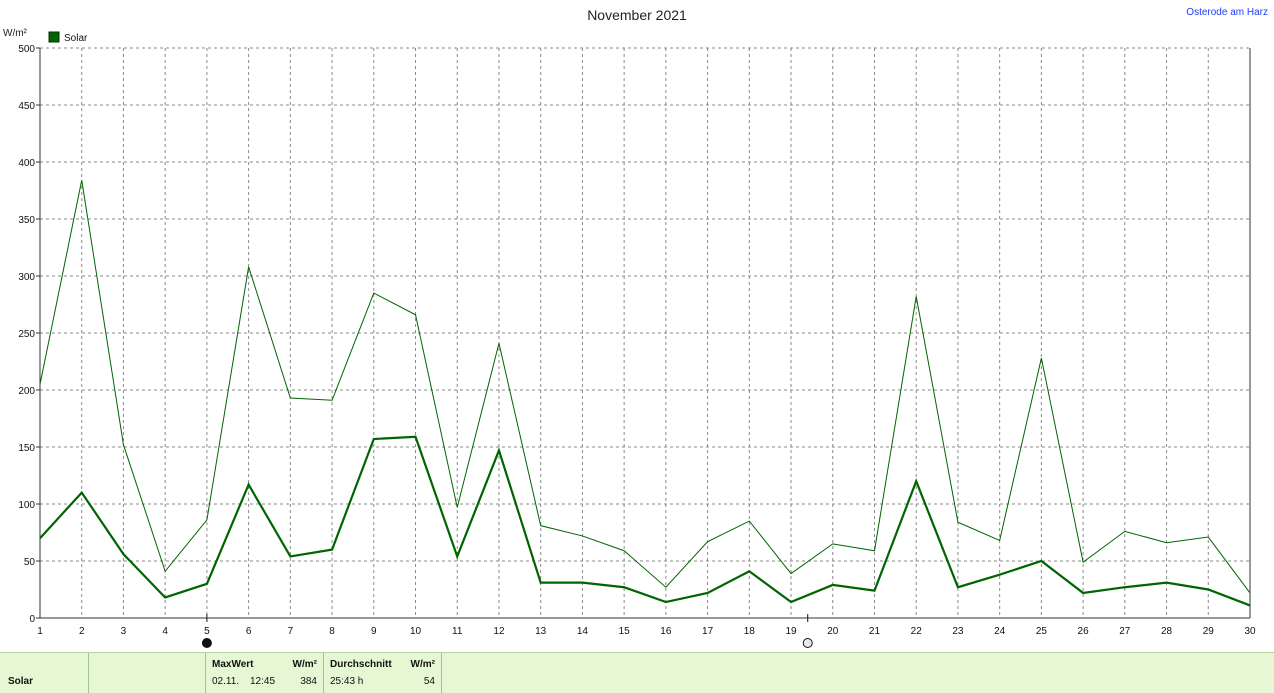 This screenshot has height=693, width=1274. Describe the element at coordinates (583, 631) in the screenshot. I see `x-tick-label: 14` at that location.